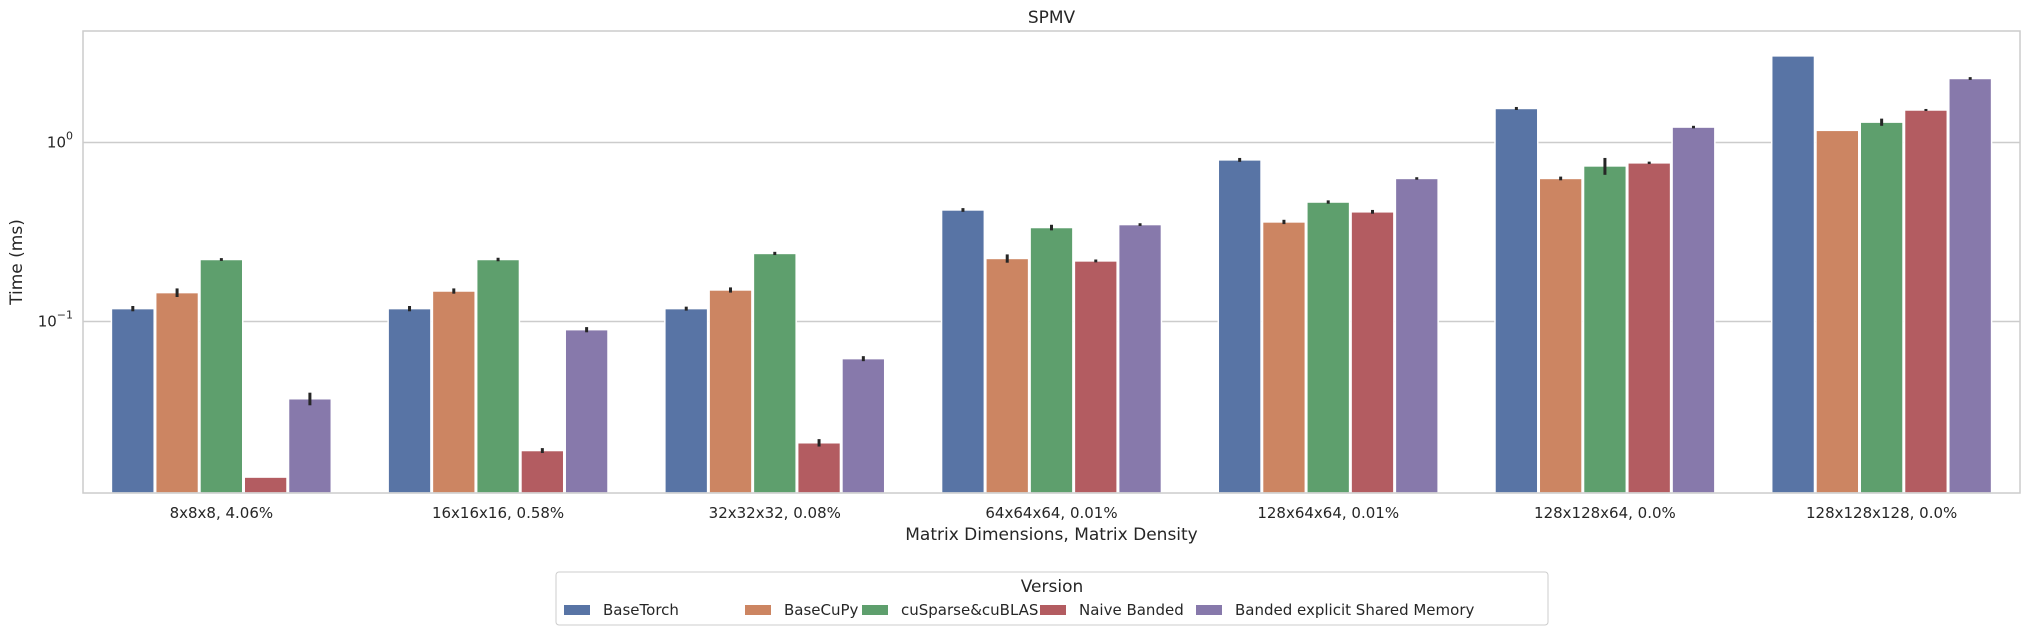 The image size is (2030, 635). I want to click on x-tick-label: 16x16x16, 0.58%, so click(498, 513).